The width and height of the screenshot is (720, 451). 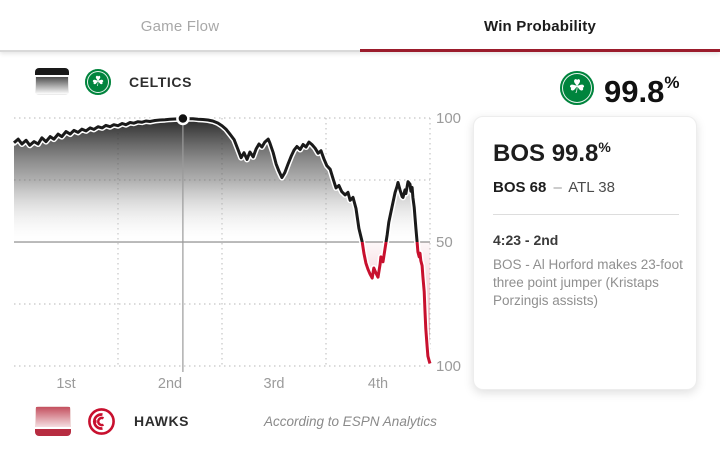 I want to click on attribution-text: According to ESPN Analytics, so click(x=350, y=421).